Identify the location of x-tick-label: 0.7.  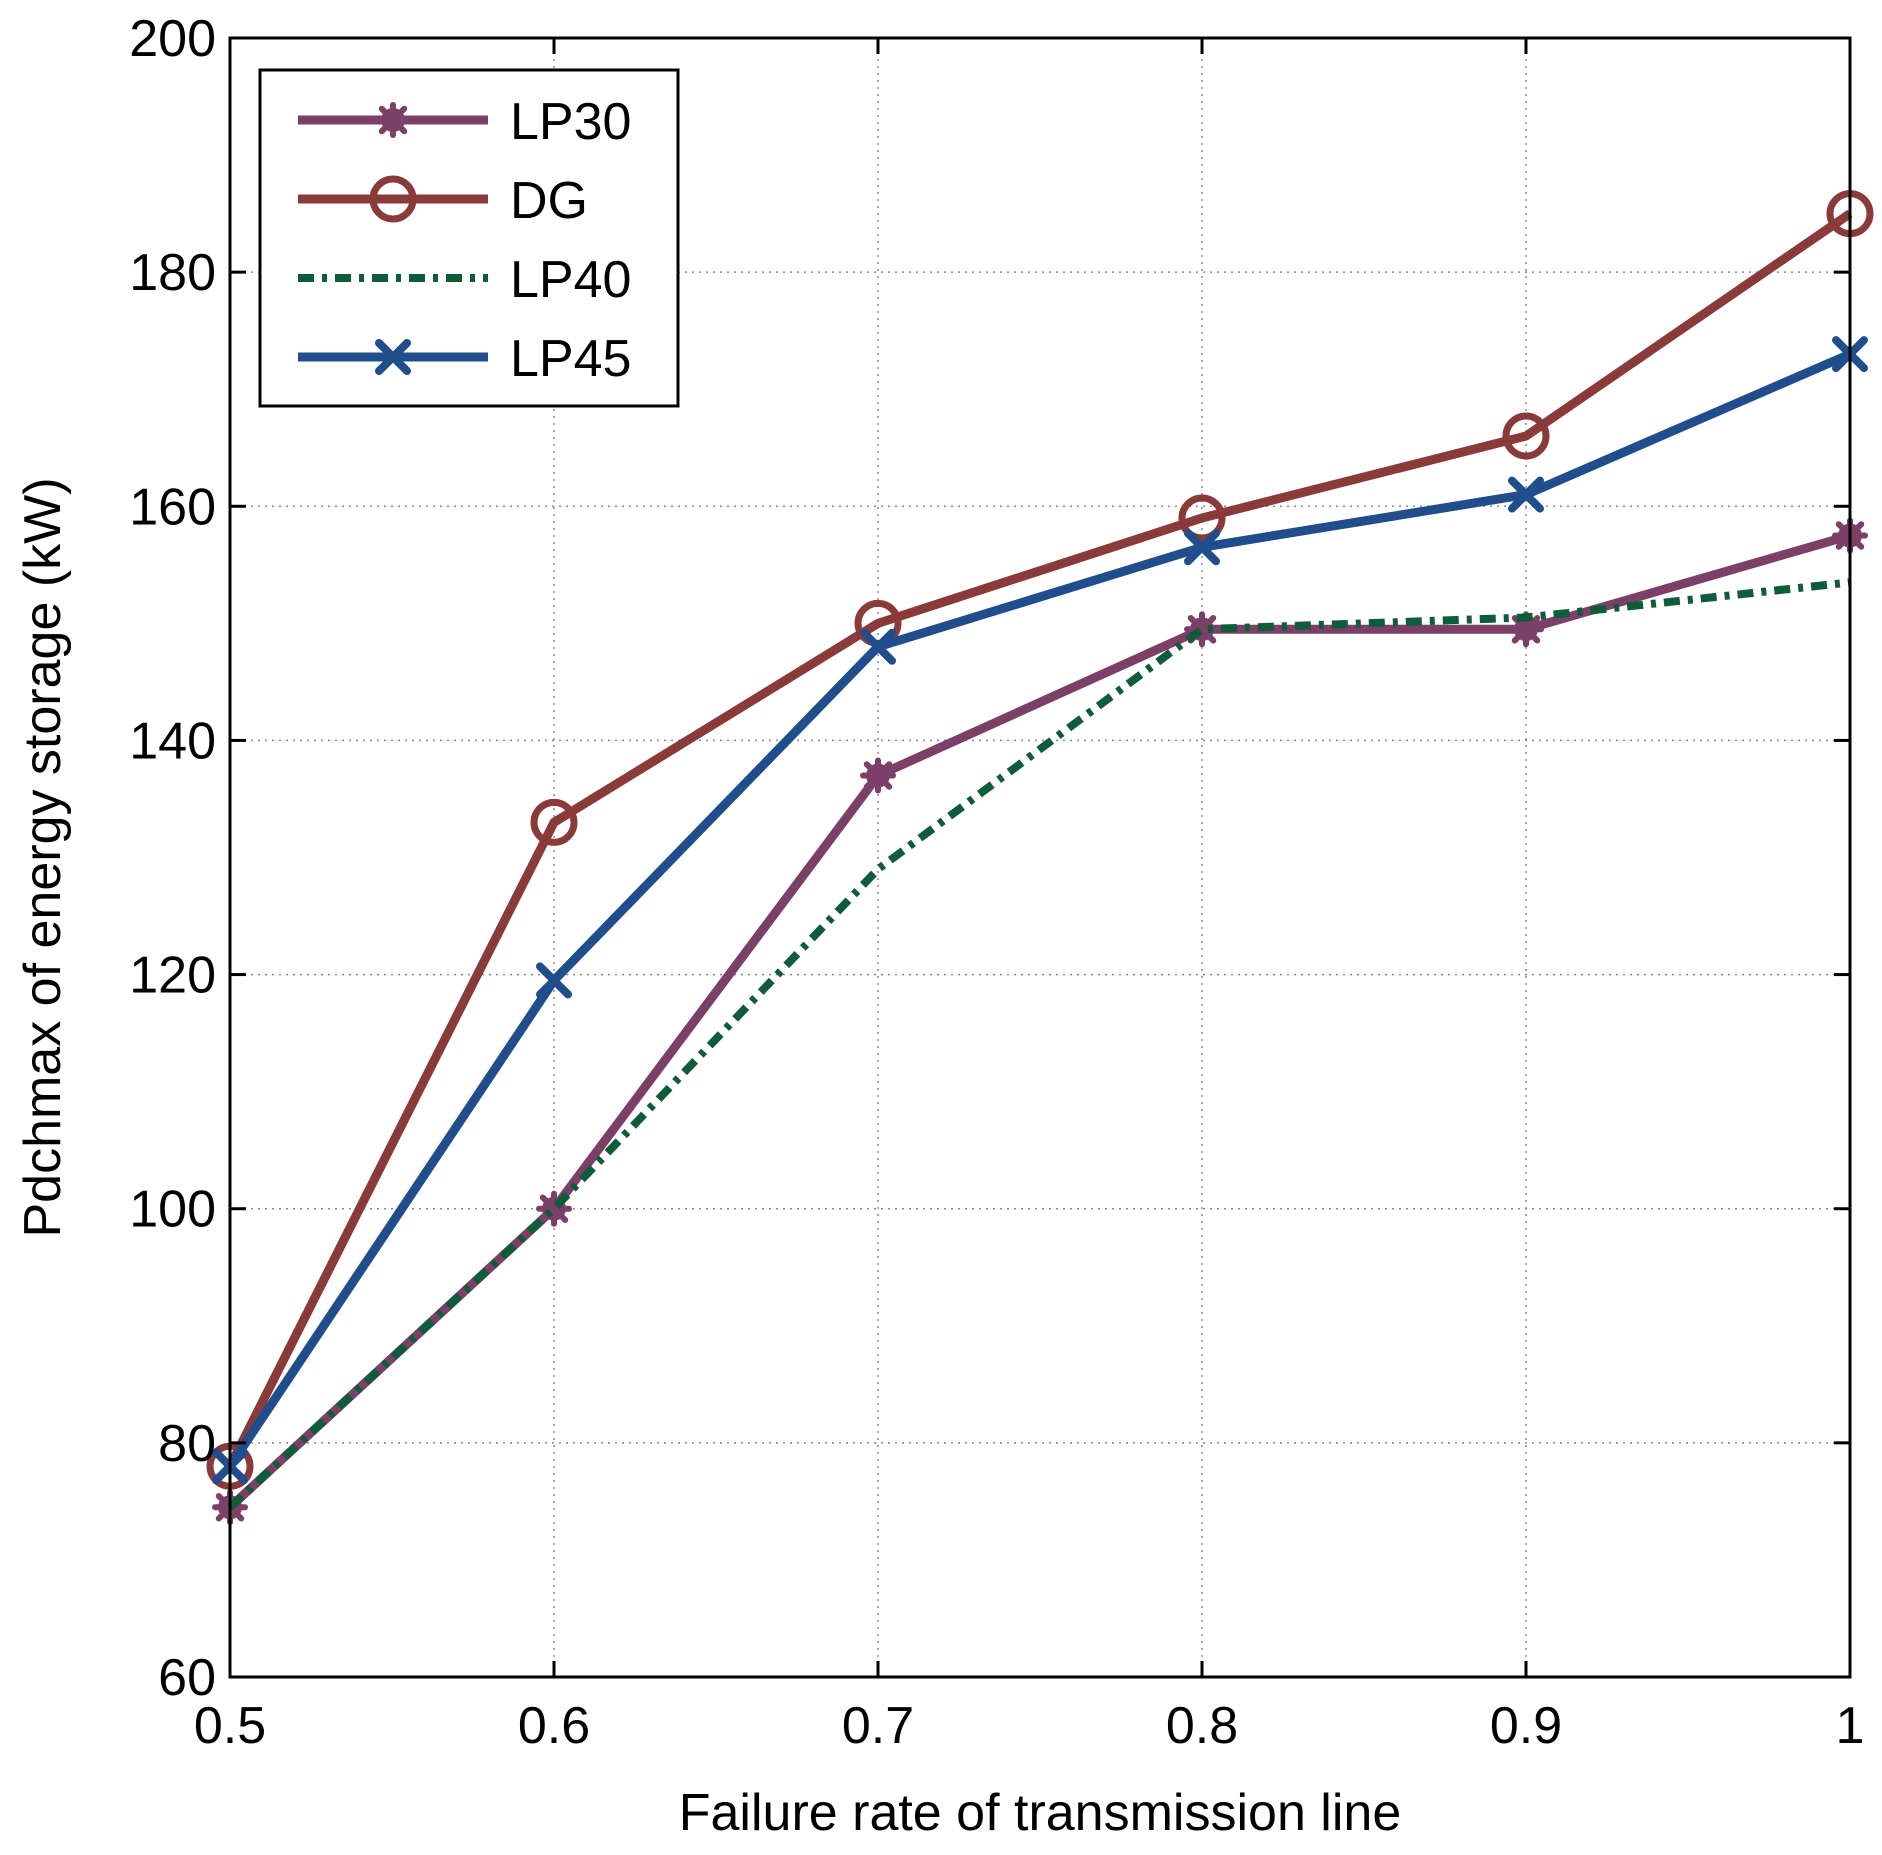
(878, 1726).